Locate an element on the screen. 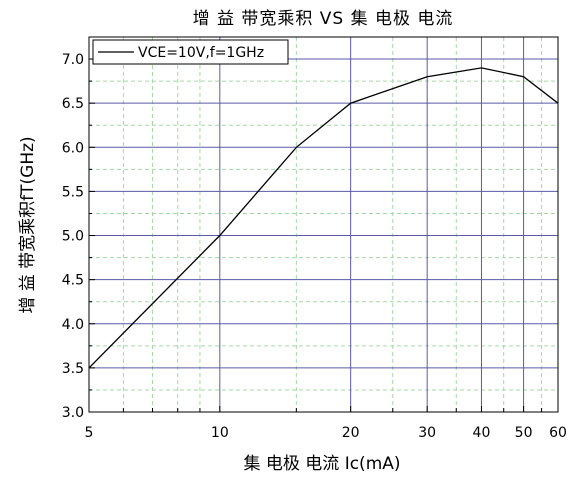 The width and height of the screenshot is (576, 483). y-tick-labels: 3.0 3.5 4.0 4.5 5.0 5.5 6.0 6.5 7.0 is located at coordinates (73, 236).